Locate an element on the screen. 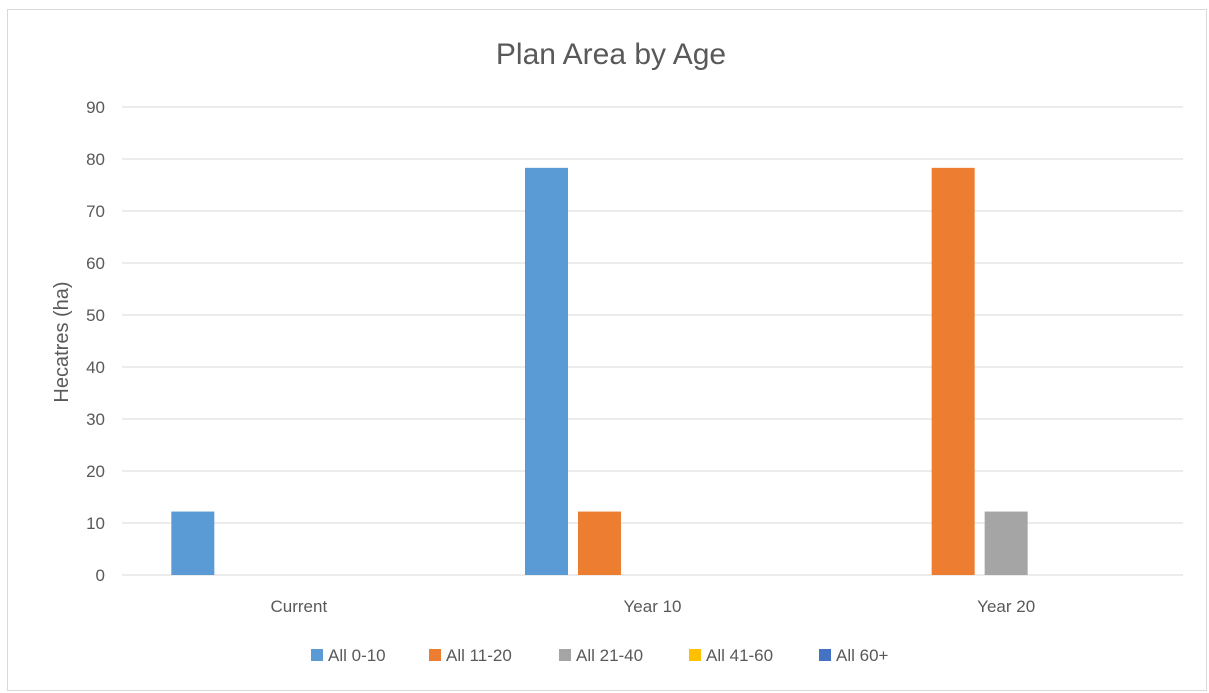 The width and height of the screenshot is (1209, 693). y-axis-label: Hecatres (ha) is located at coordinates (62, 341).